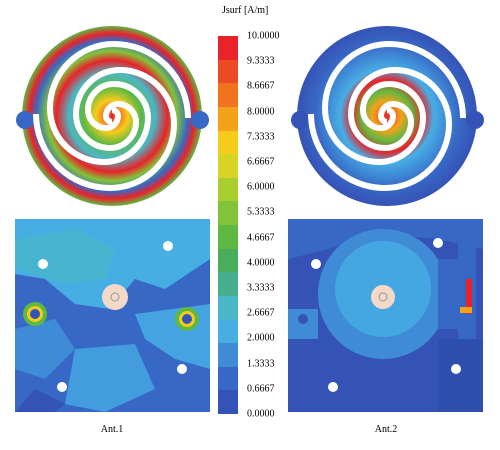 The width and height of the screenshot is (500, 450). What do you see at coordinates (261, 162) in the screenshot?
I see `color-scale-tick-label: 6.6667` at bounding box center [261, 162].